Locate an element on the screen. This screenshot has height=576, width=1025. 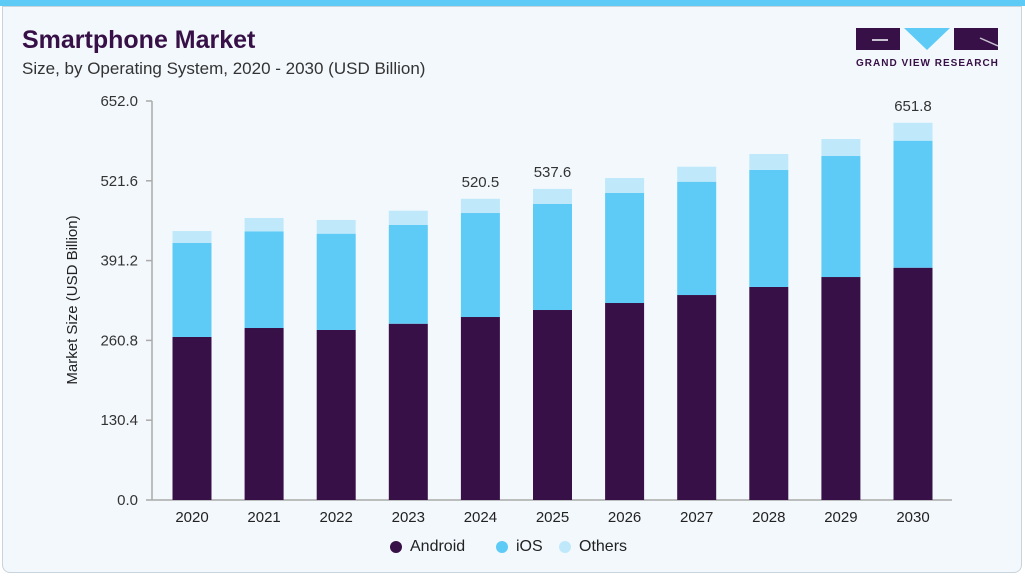
x-tick-label: 2029 is located at coordinates (840, 517).